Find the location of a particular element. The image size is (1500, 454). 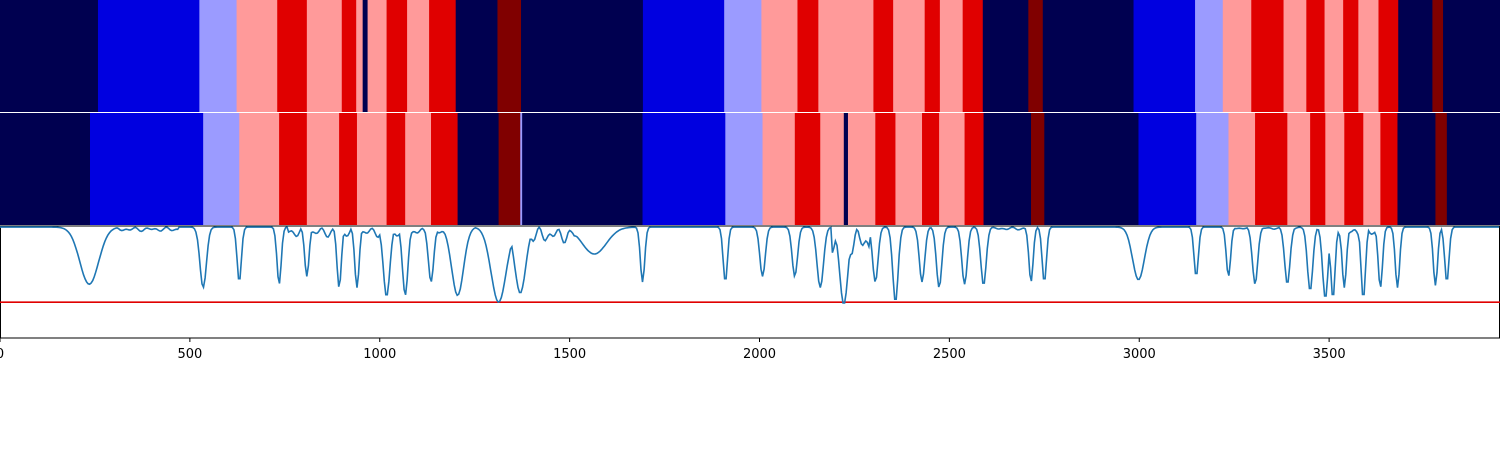

x-tick-label-0: 0 is located at coordinates (2, 354).